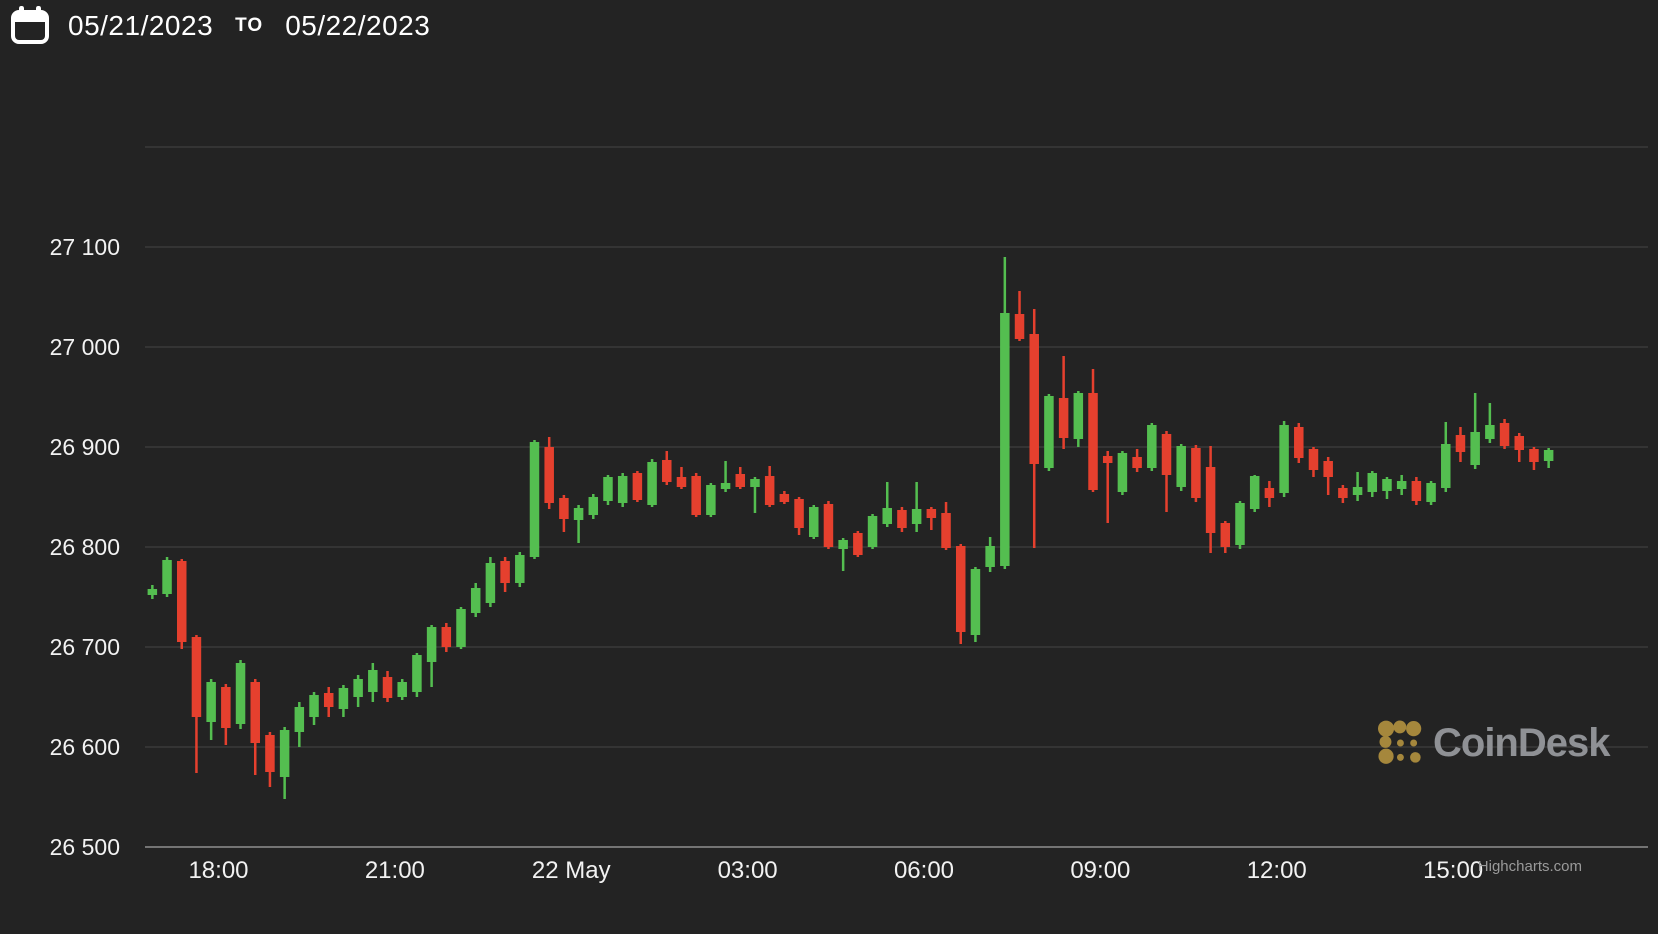 The height and width of the screenshot is (934, 1658). I want to click on start-date: 05/21/2023, so click(141, 25).